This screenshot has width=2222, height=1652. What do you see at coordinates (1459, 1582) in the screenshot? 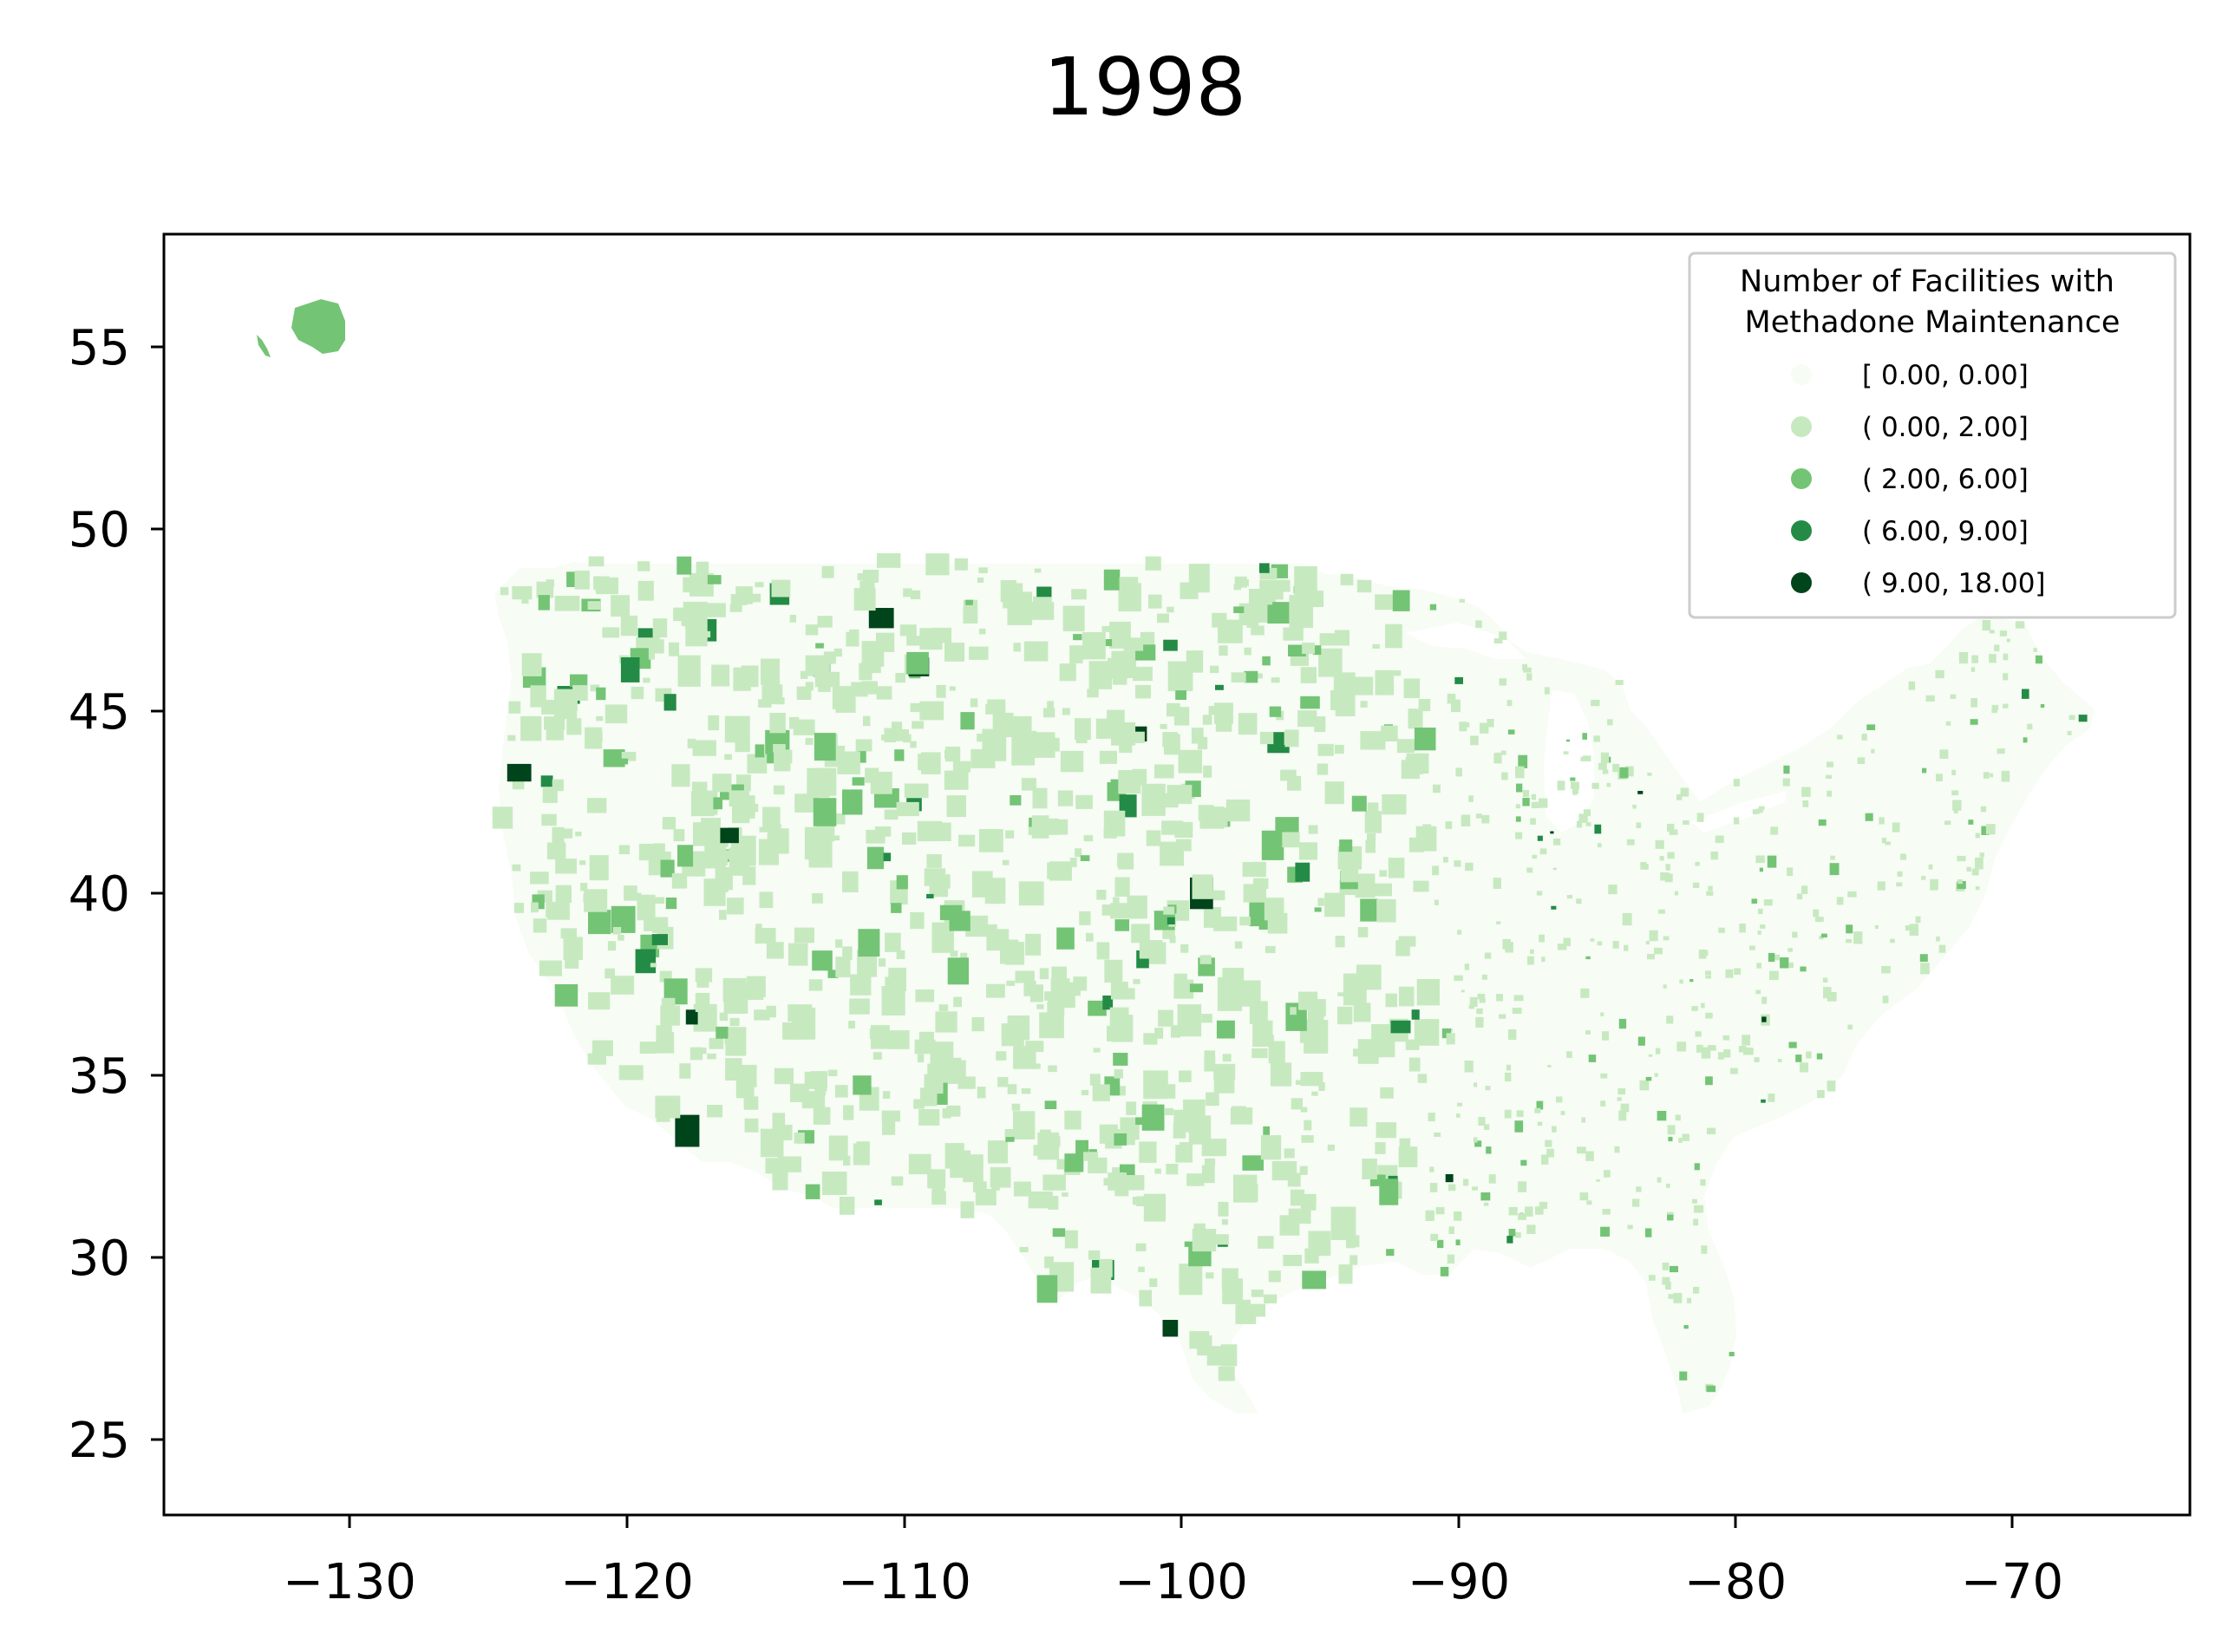
I see `x-tick-label: −90` at bounding box center [1459, 1582].